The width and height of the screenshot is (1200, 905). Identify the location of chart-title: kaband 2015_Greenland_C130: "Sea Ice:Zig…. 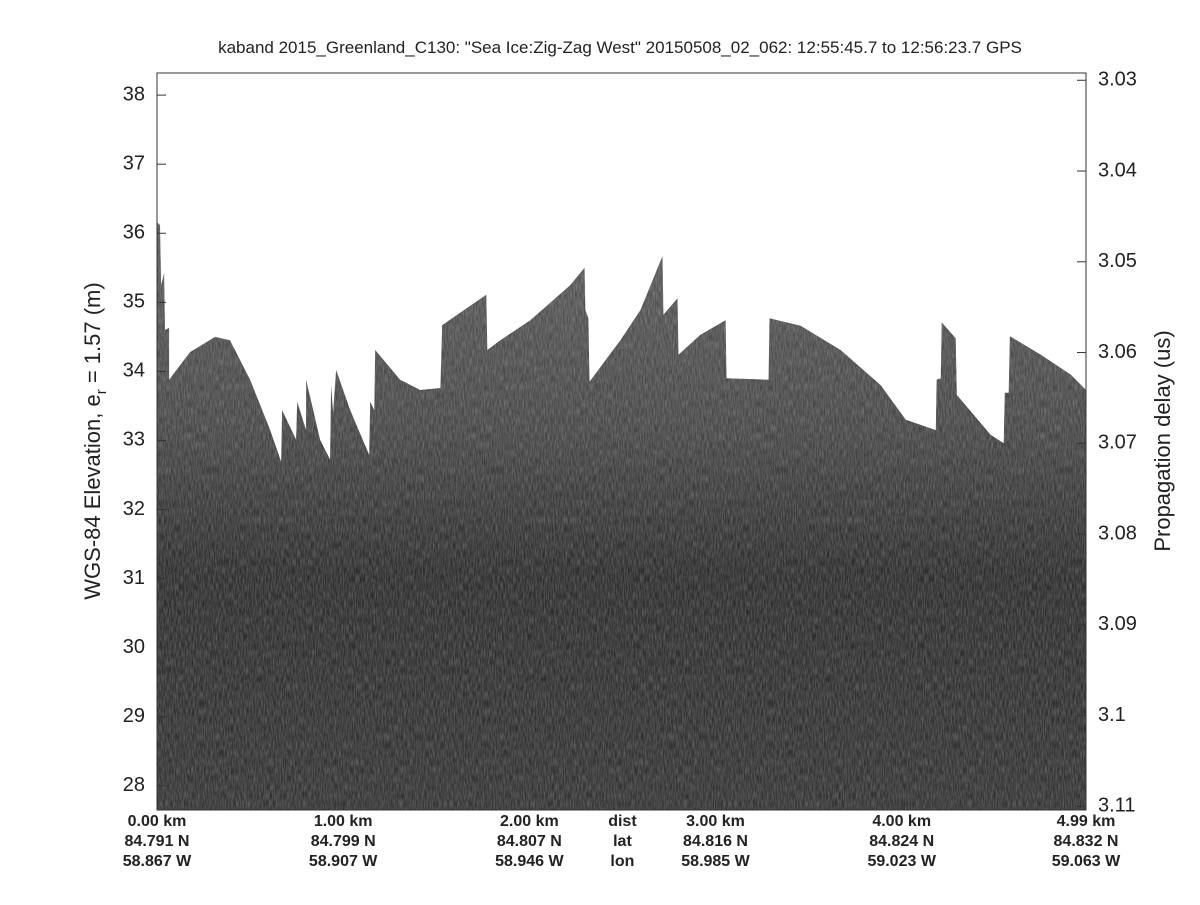
(620, 47).